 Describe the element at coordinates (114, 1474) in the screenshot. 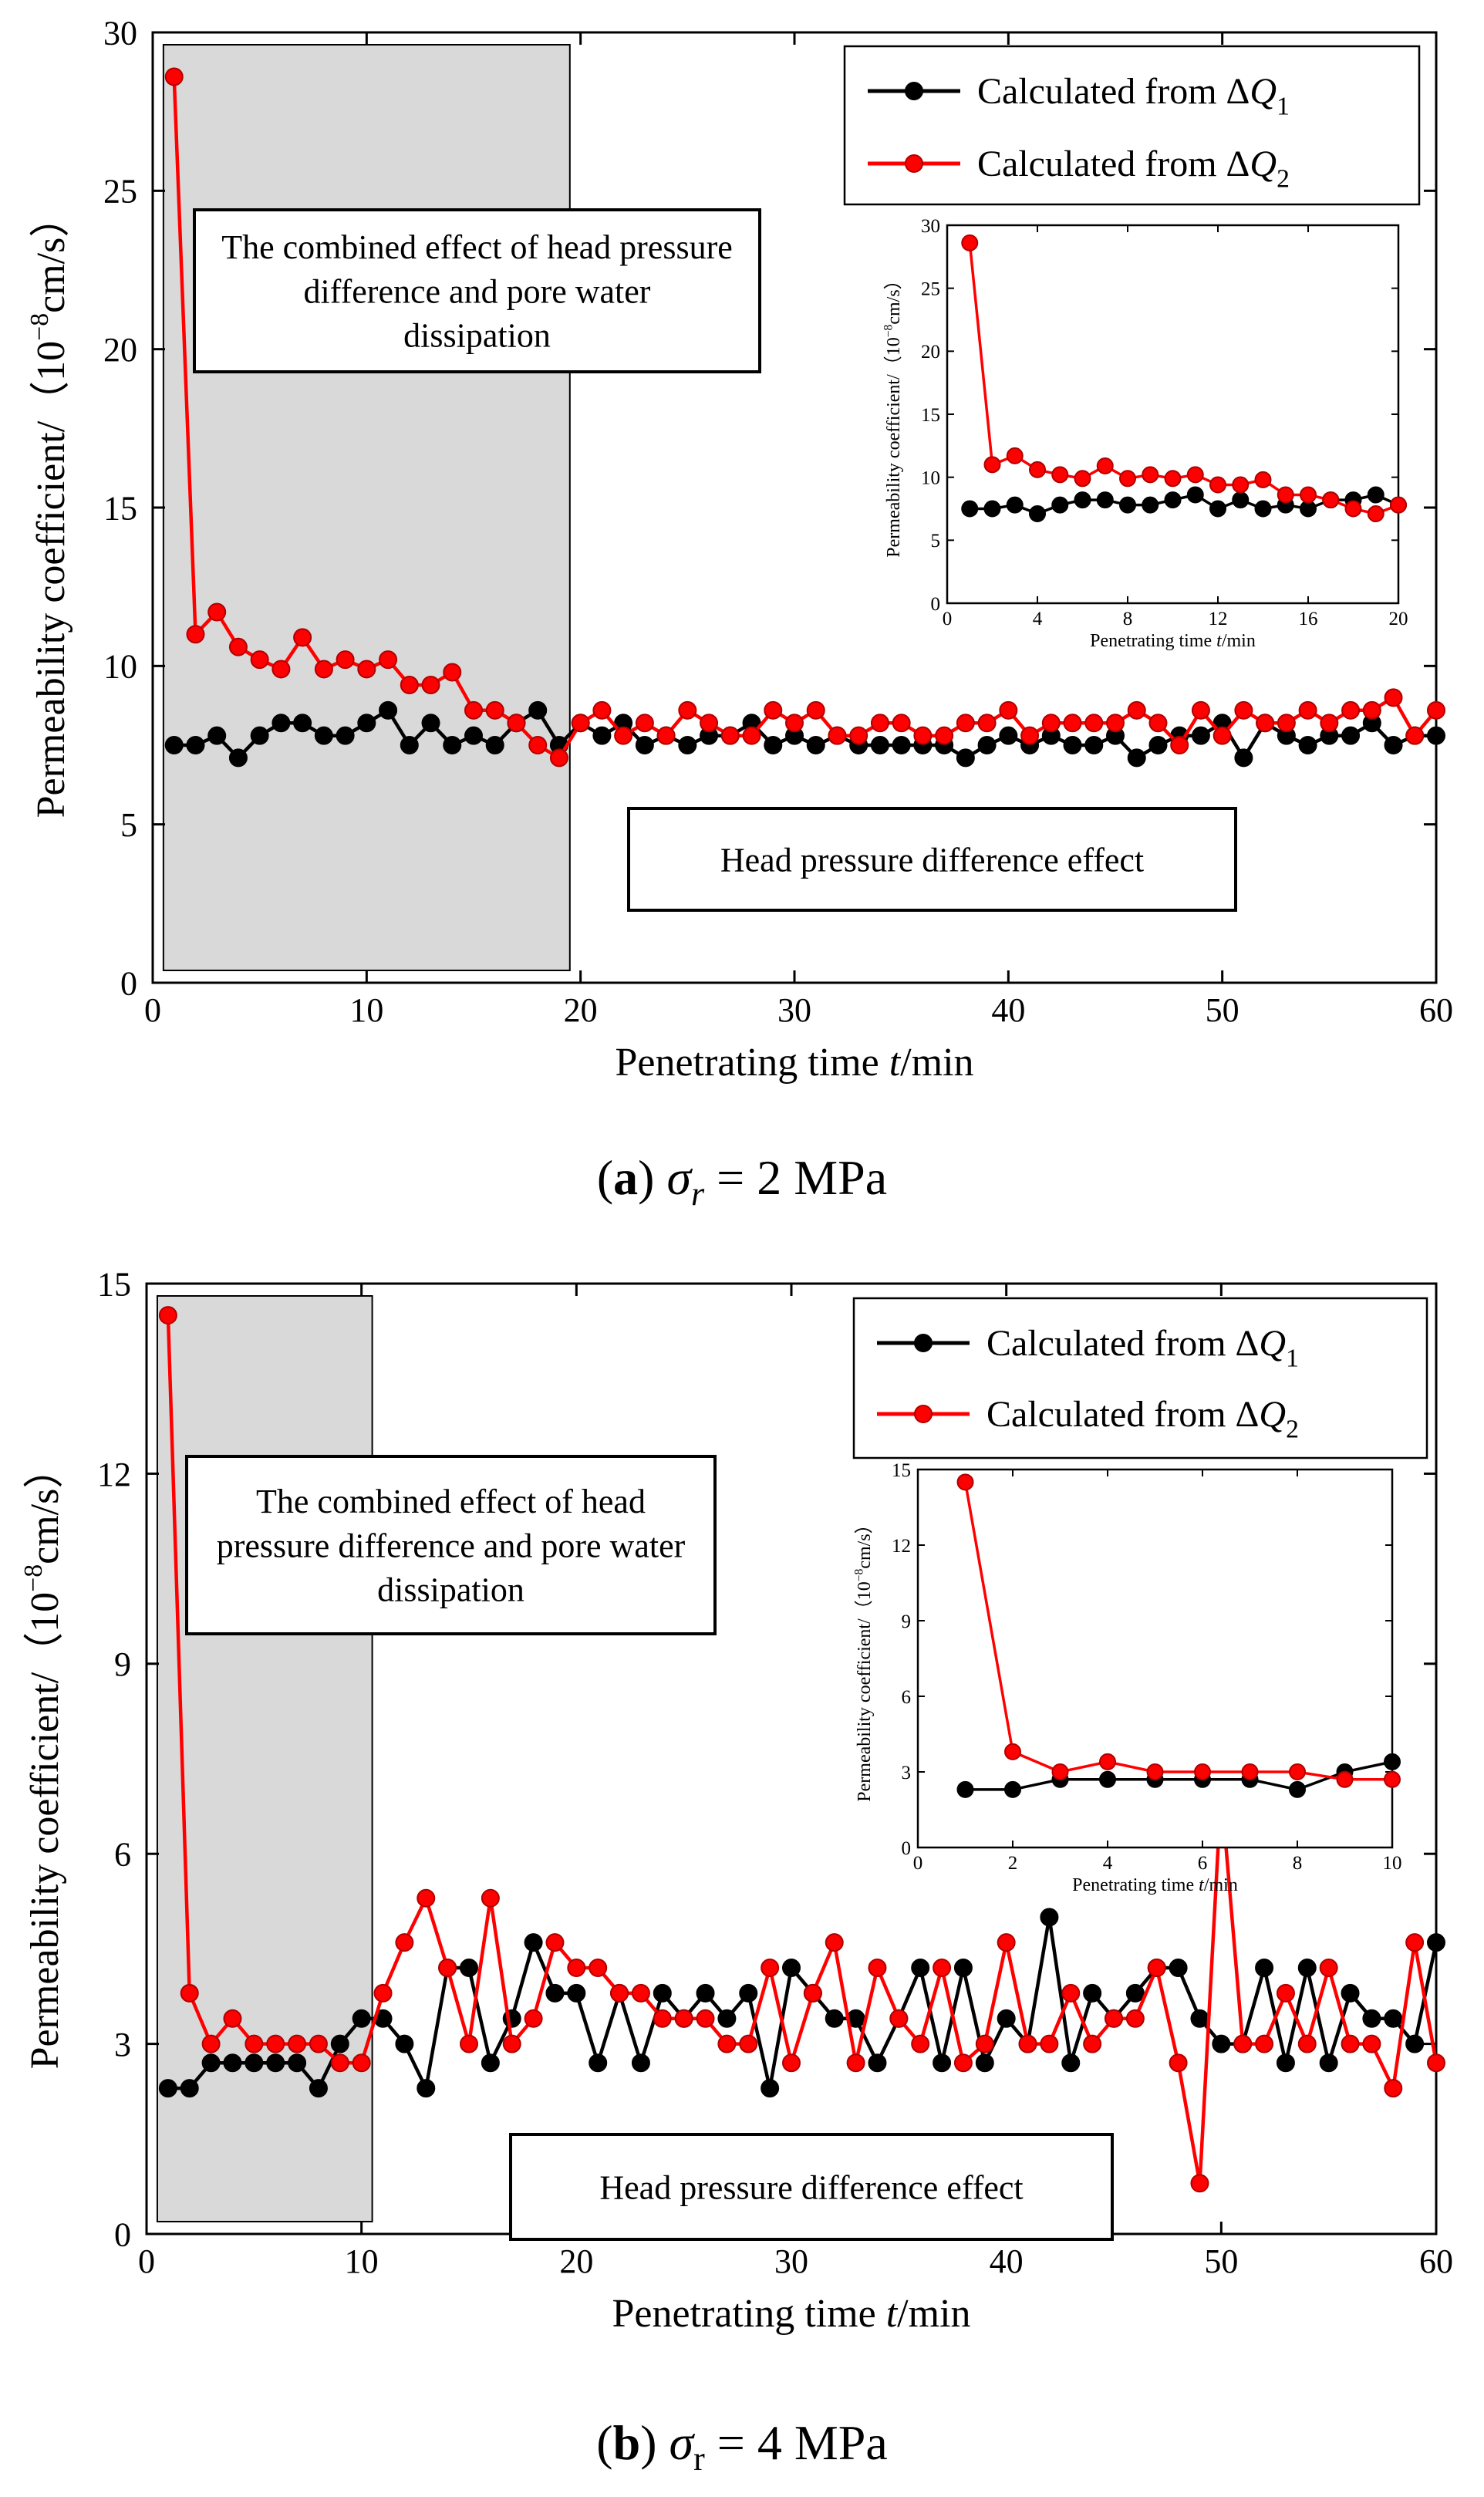

I see `main-b-y-tick-label: 12` at that location.